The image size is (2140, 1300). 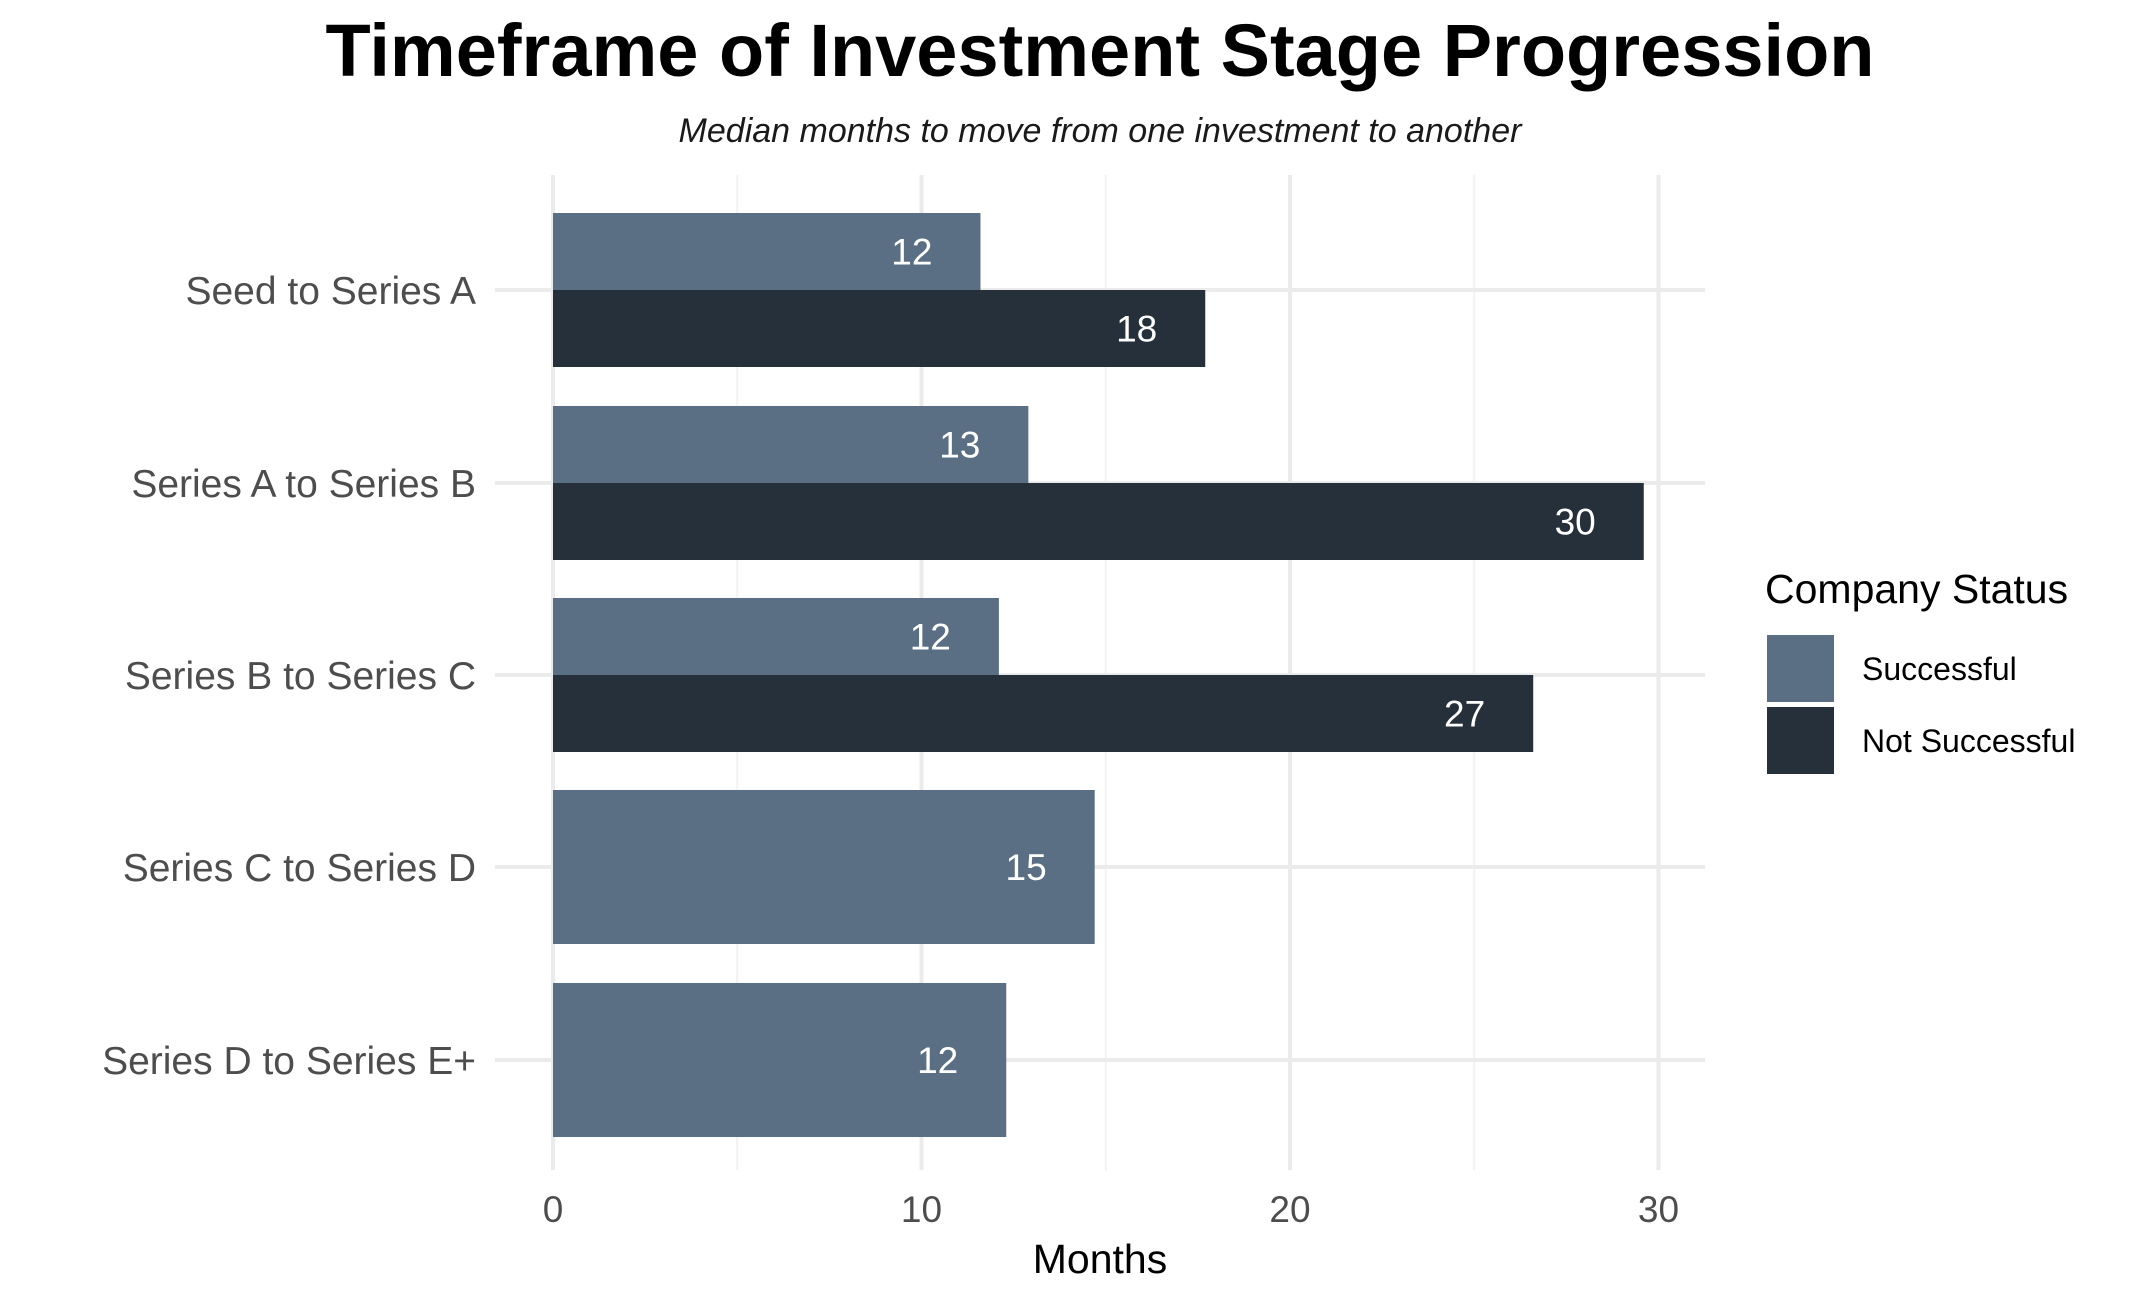 I want to click on x-tick-label: 20, so click(x=1289, y=1209).